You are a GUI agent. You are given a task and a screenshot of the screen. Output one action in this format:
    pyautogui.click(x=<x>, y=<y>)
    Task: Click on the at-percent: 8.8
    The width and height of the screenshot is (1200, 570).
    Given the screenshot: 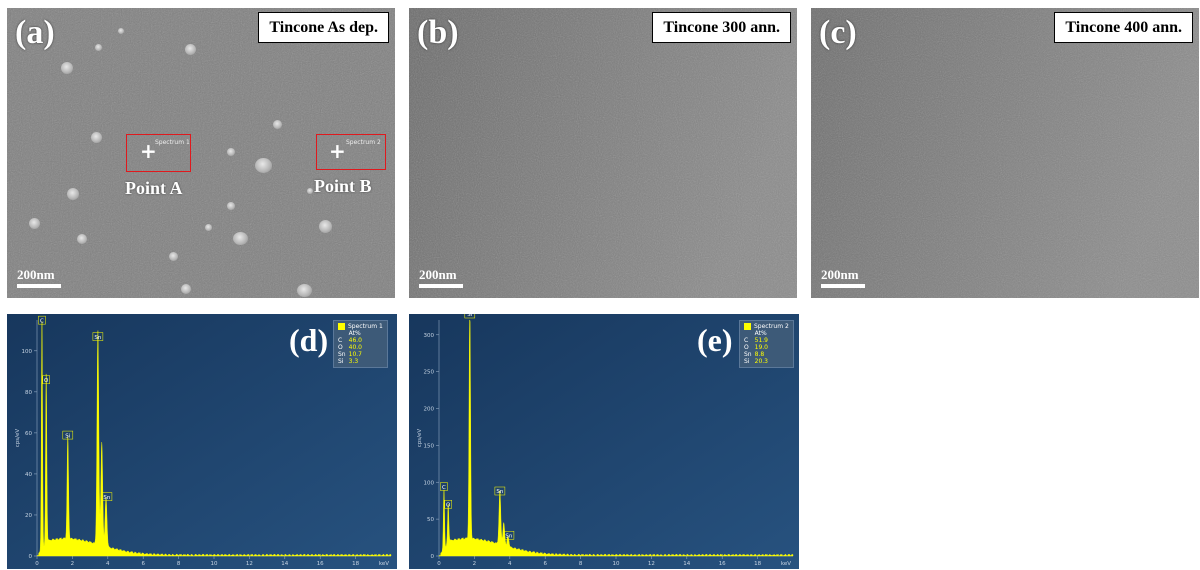 What is the action you would take?
    pyautogui.click(x=759, y=354)
    